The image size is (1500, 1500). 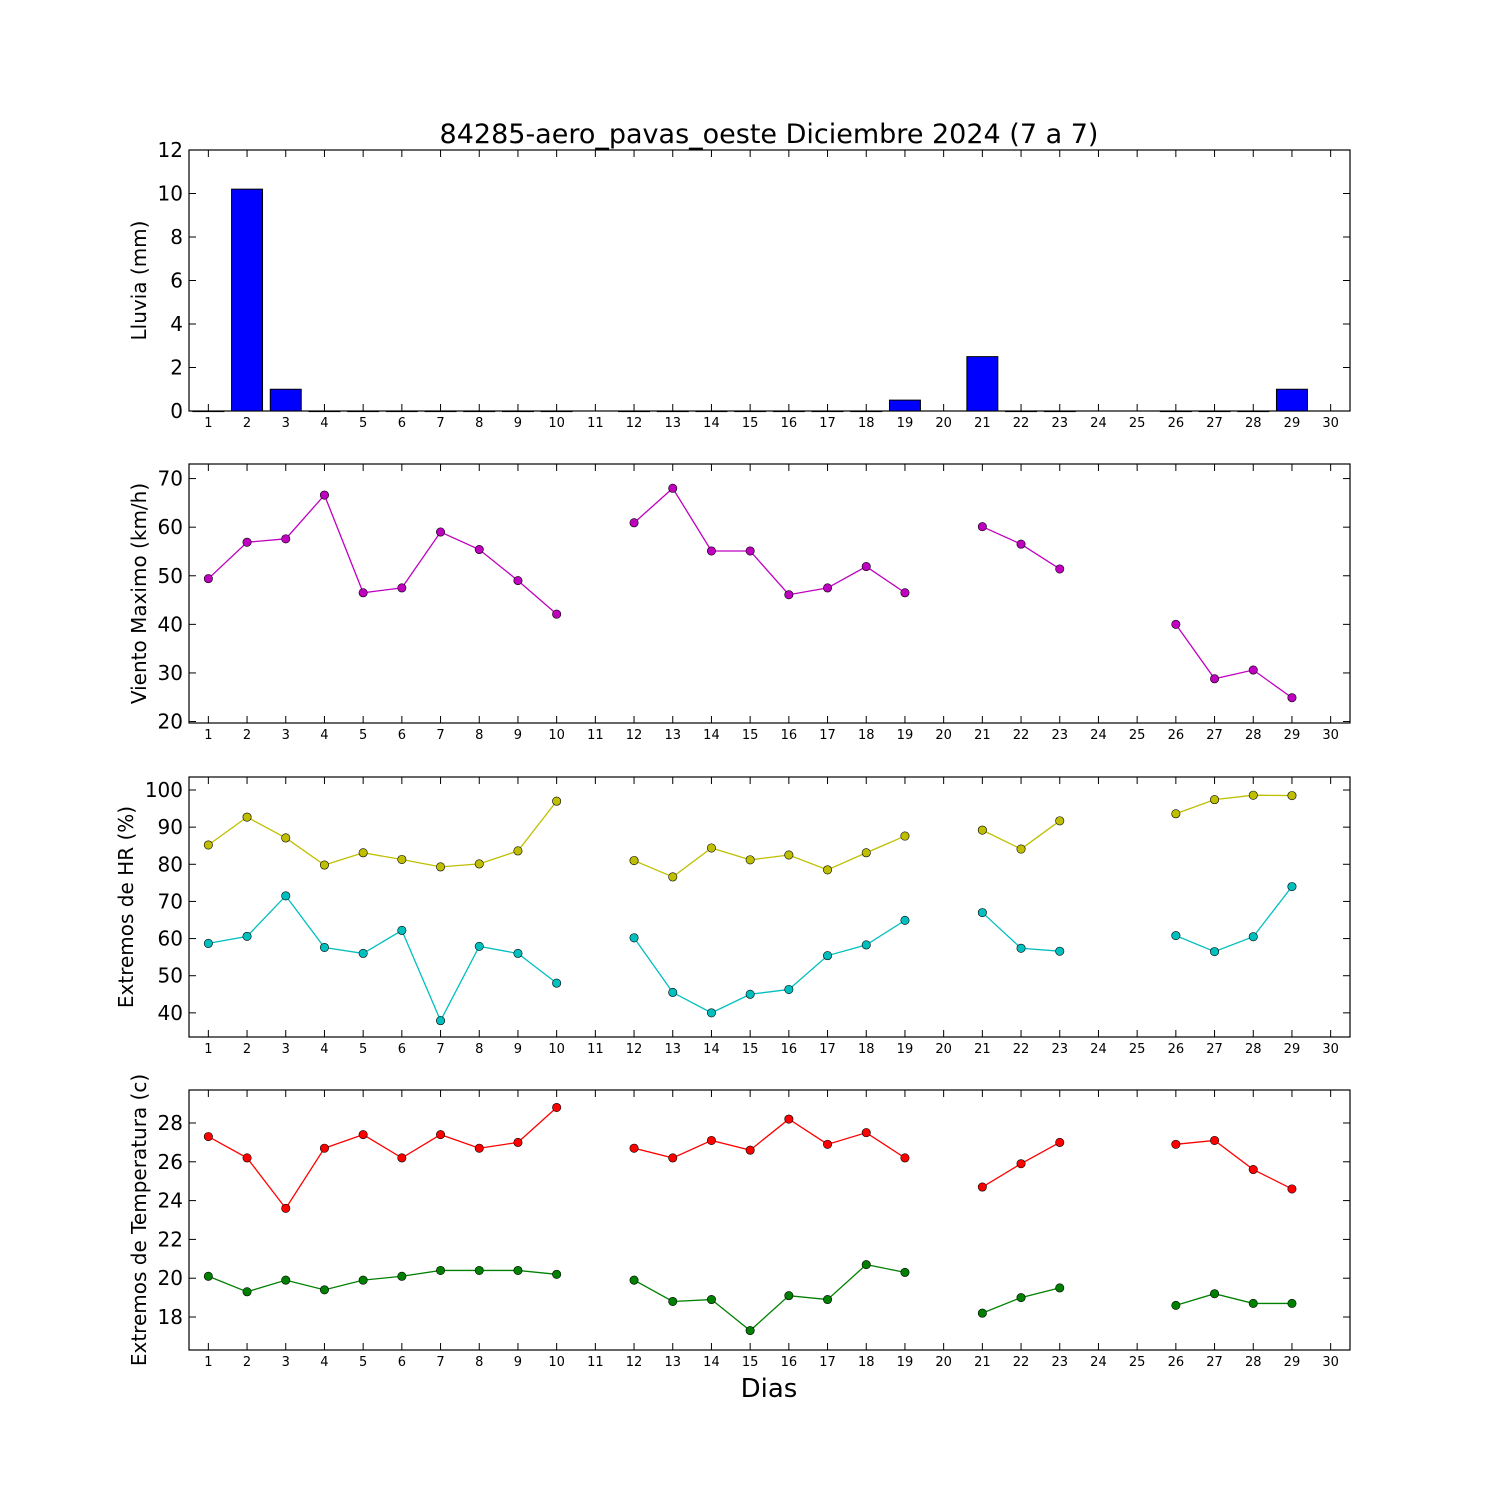 What do you see at coordinates (982, 735) in the screenshot?
I see `x-tick-label: 21` at bounding box center [982, 735].